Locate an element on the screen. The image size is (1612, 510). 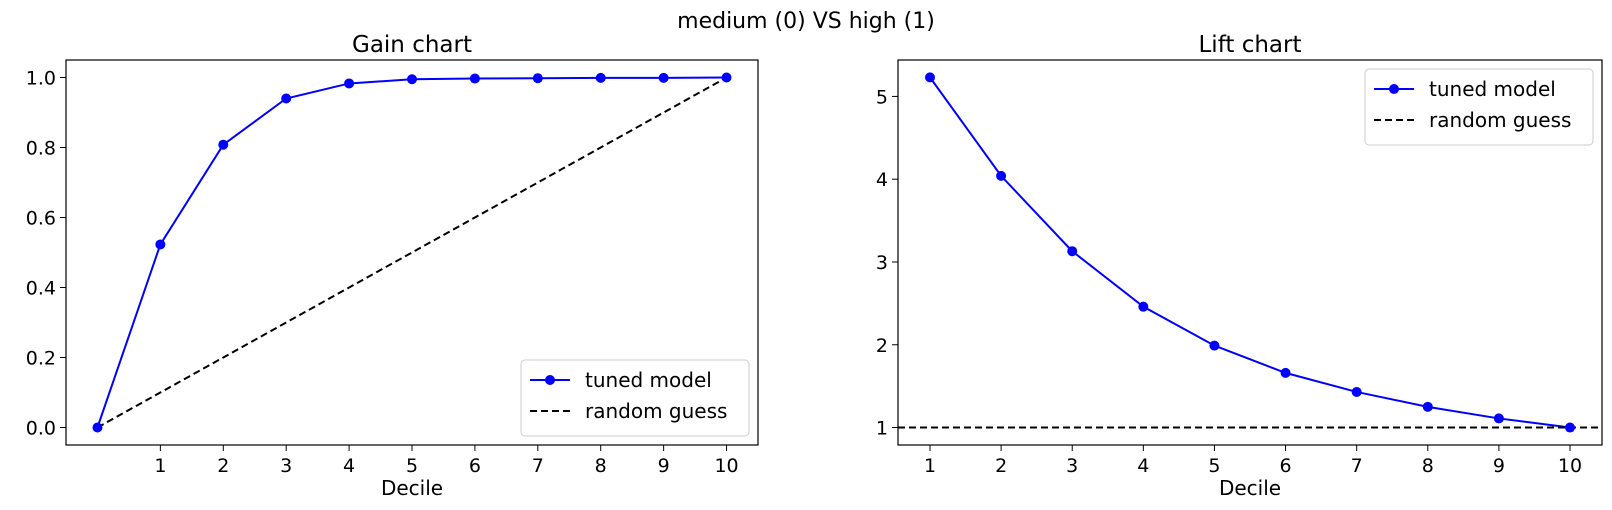
y-tick-label: 1 is located at coordinates (882, 429).